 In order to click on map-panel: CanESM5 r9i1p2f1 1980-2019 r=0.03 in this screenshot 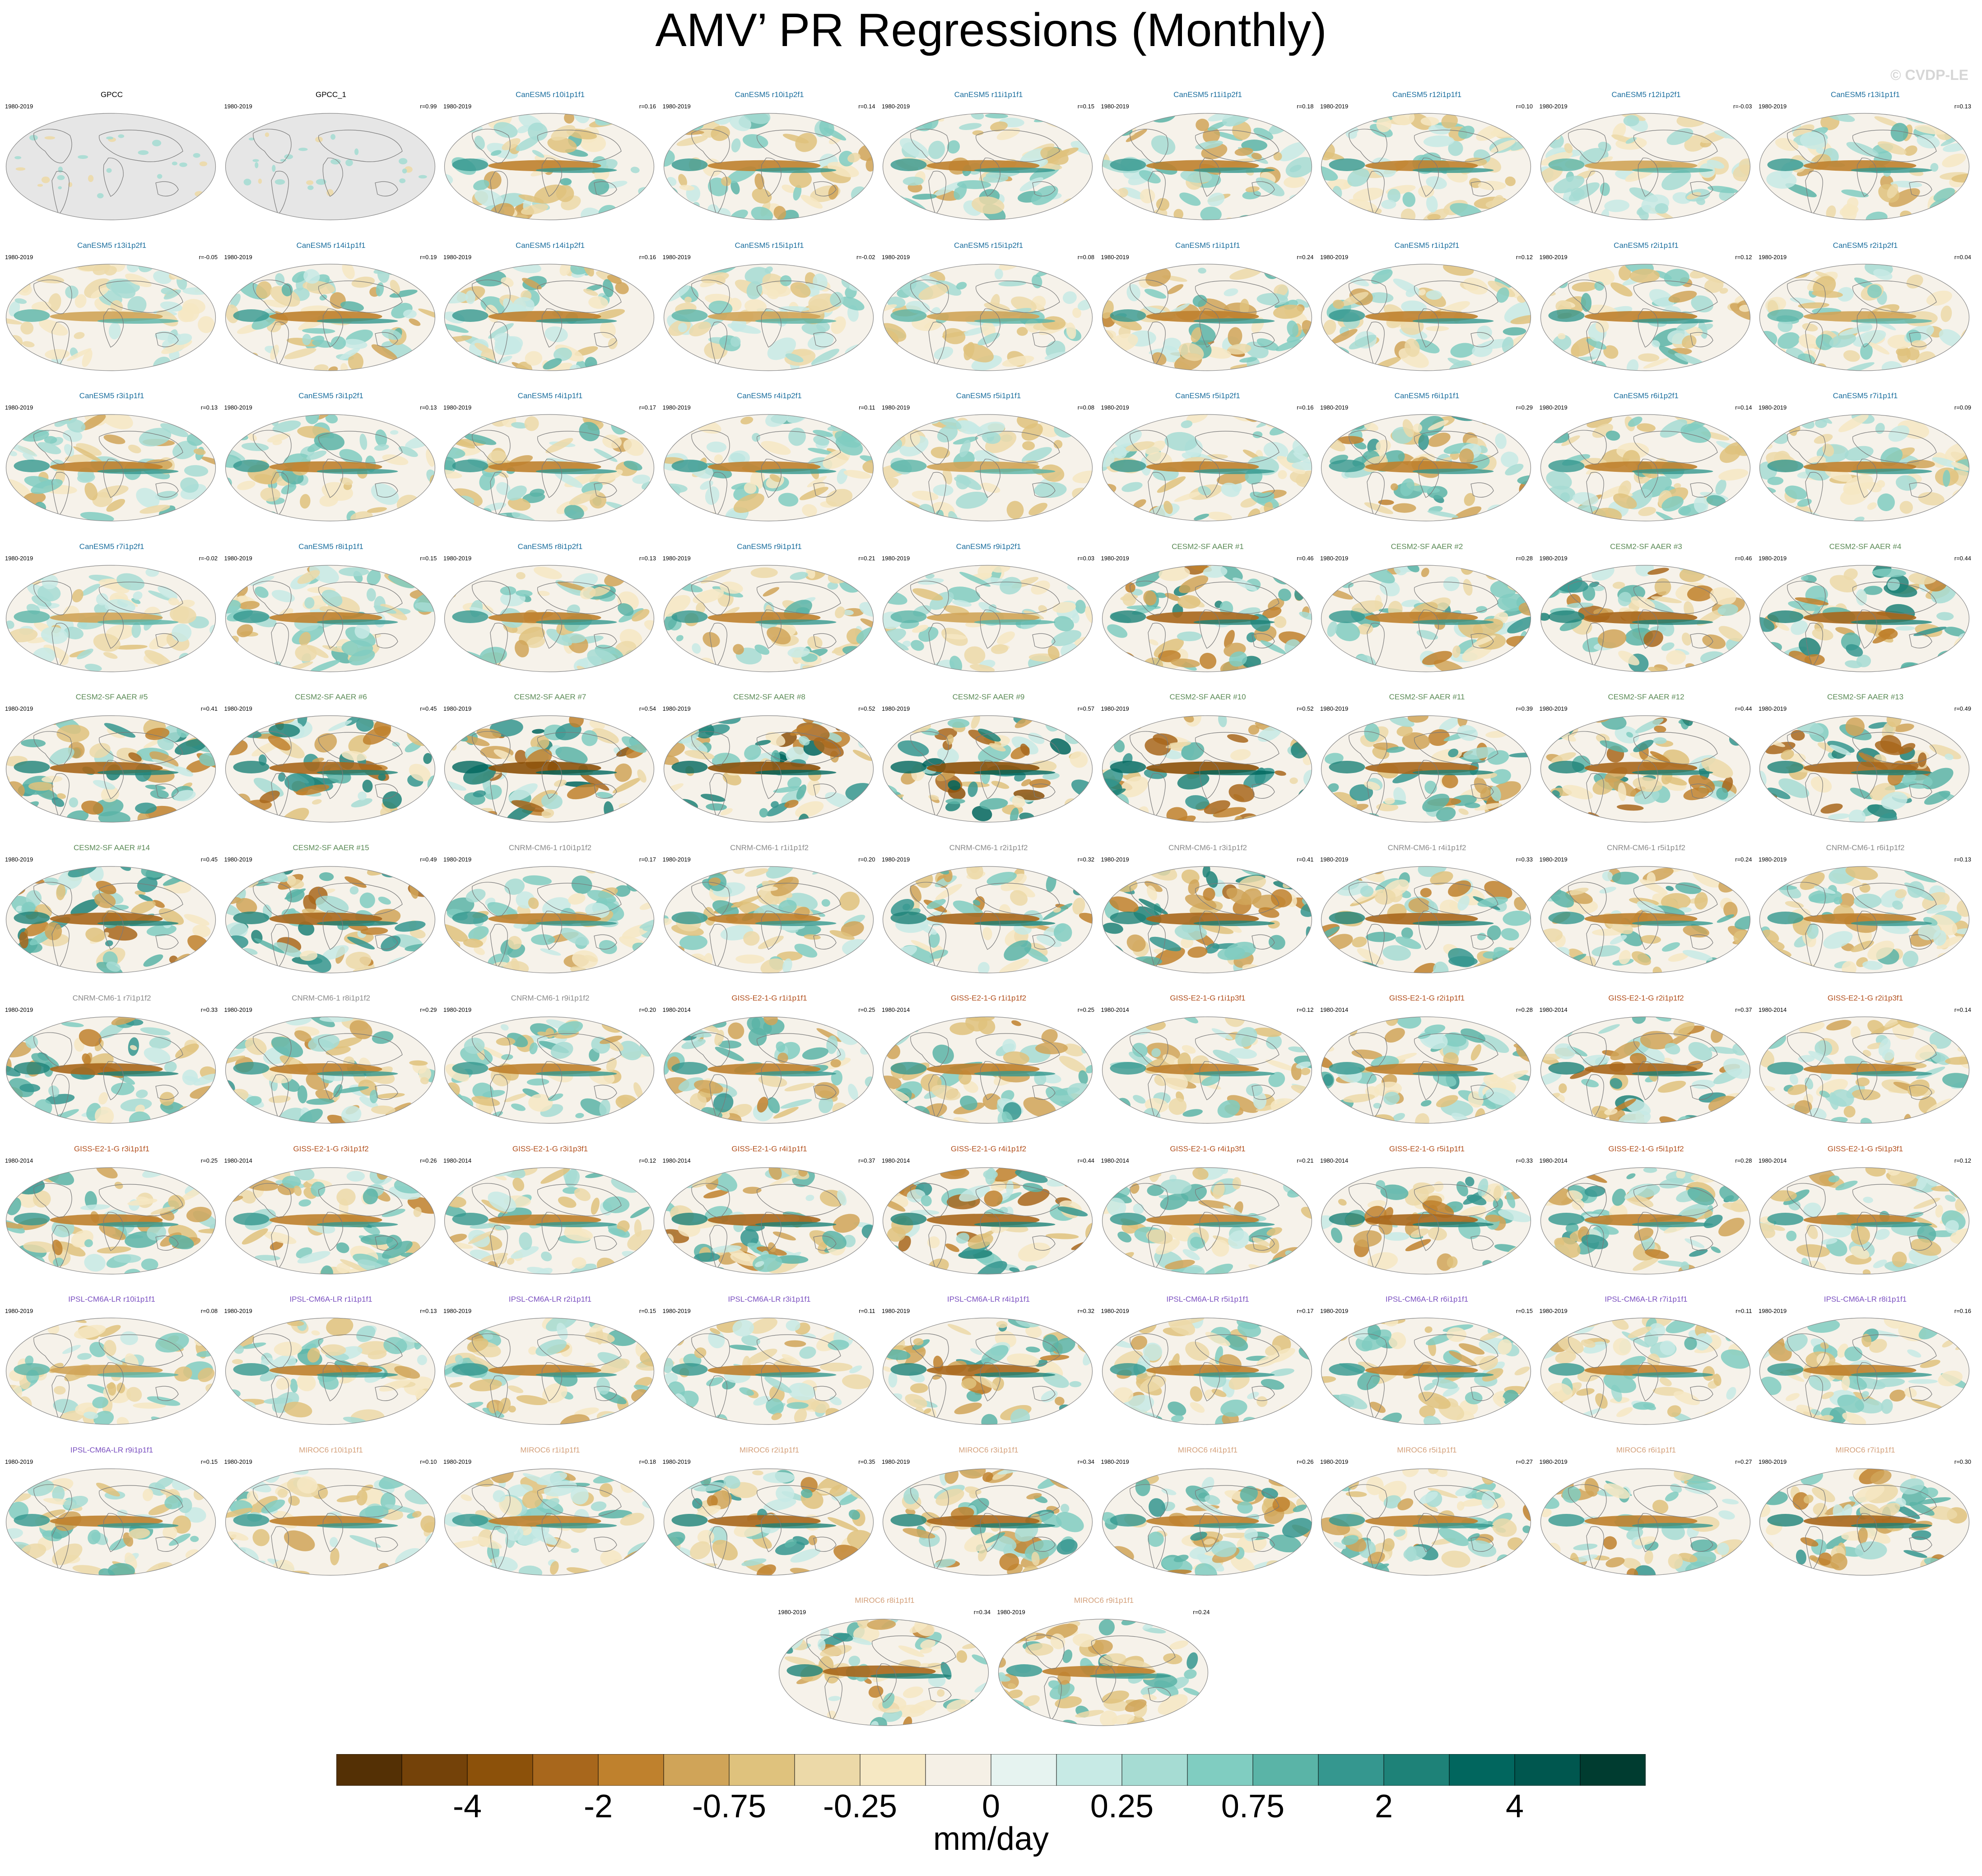, I will do `click(988, 610)`.